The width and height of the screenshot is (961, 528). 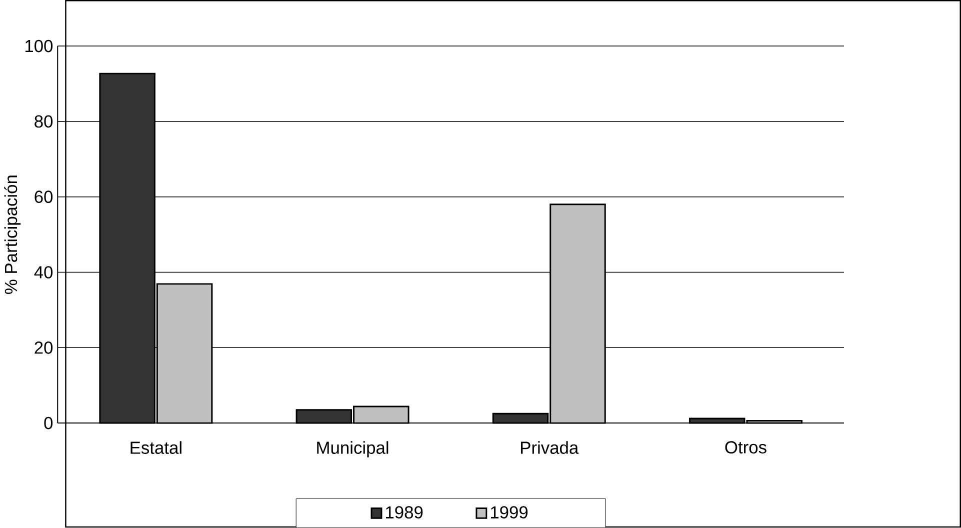 I want to click on y-tick-label: 0, so click(x=48, y=423).